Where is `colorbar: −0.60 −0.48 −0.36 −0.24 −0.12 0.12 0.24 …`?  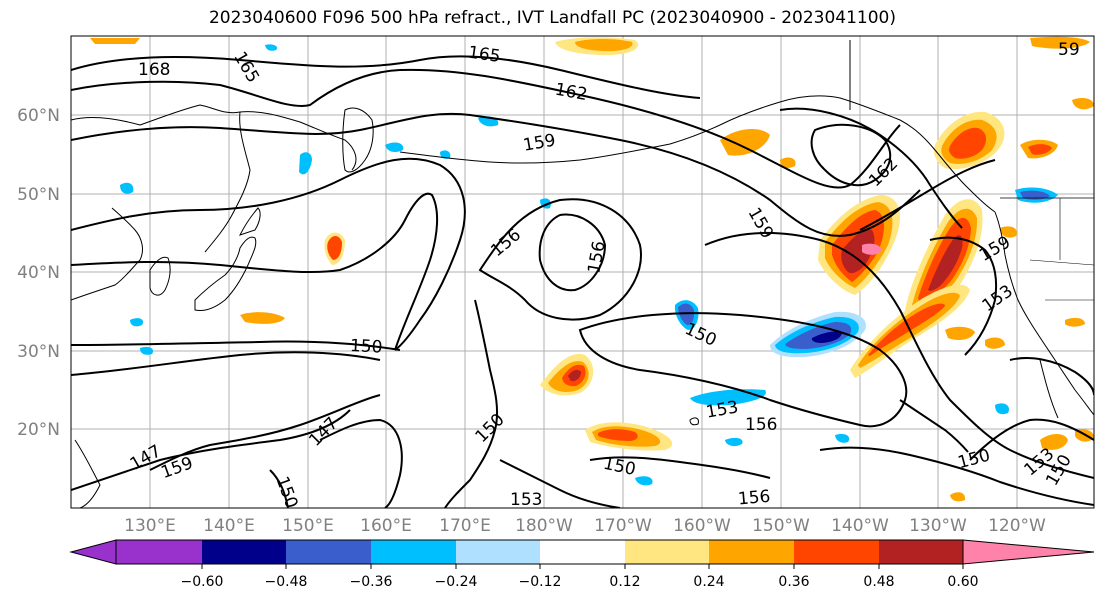 colorbar: −0.60 −0.48 −0.36 −0.24 −0.12 0.12 0.24 … is located at coordinates (582, 564).